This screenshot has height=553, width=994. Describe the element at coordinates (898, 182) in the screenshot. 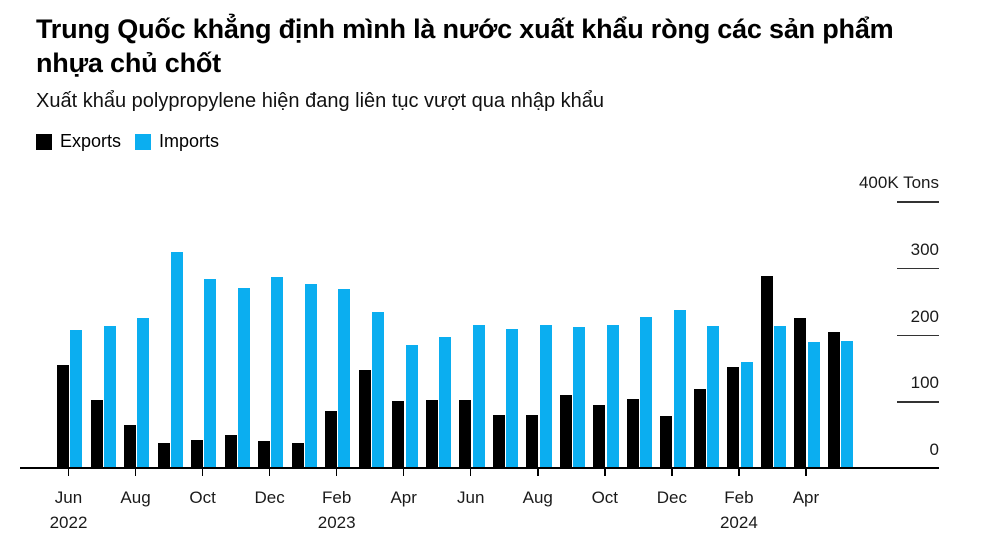

I see `y-tick-label: 400K Tons` at that location.